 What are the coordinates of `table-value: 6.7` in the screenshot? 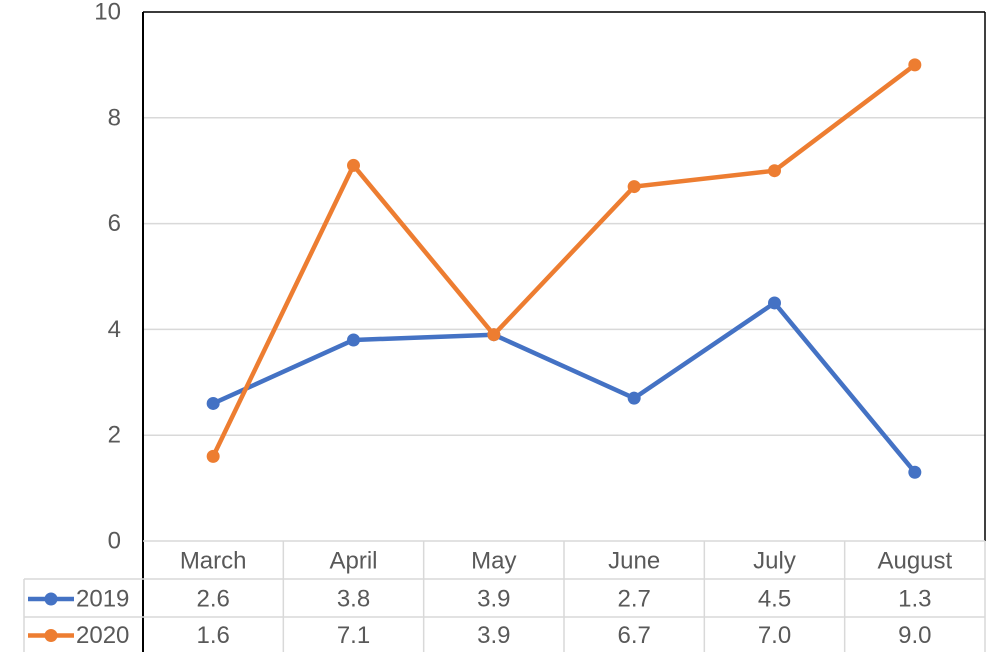 It's located at (633, 635).